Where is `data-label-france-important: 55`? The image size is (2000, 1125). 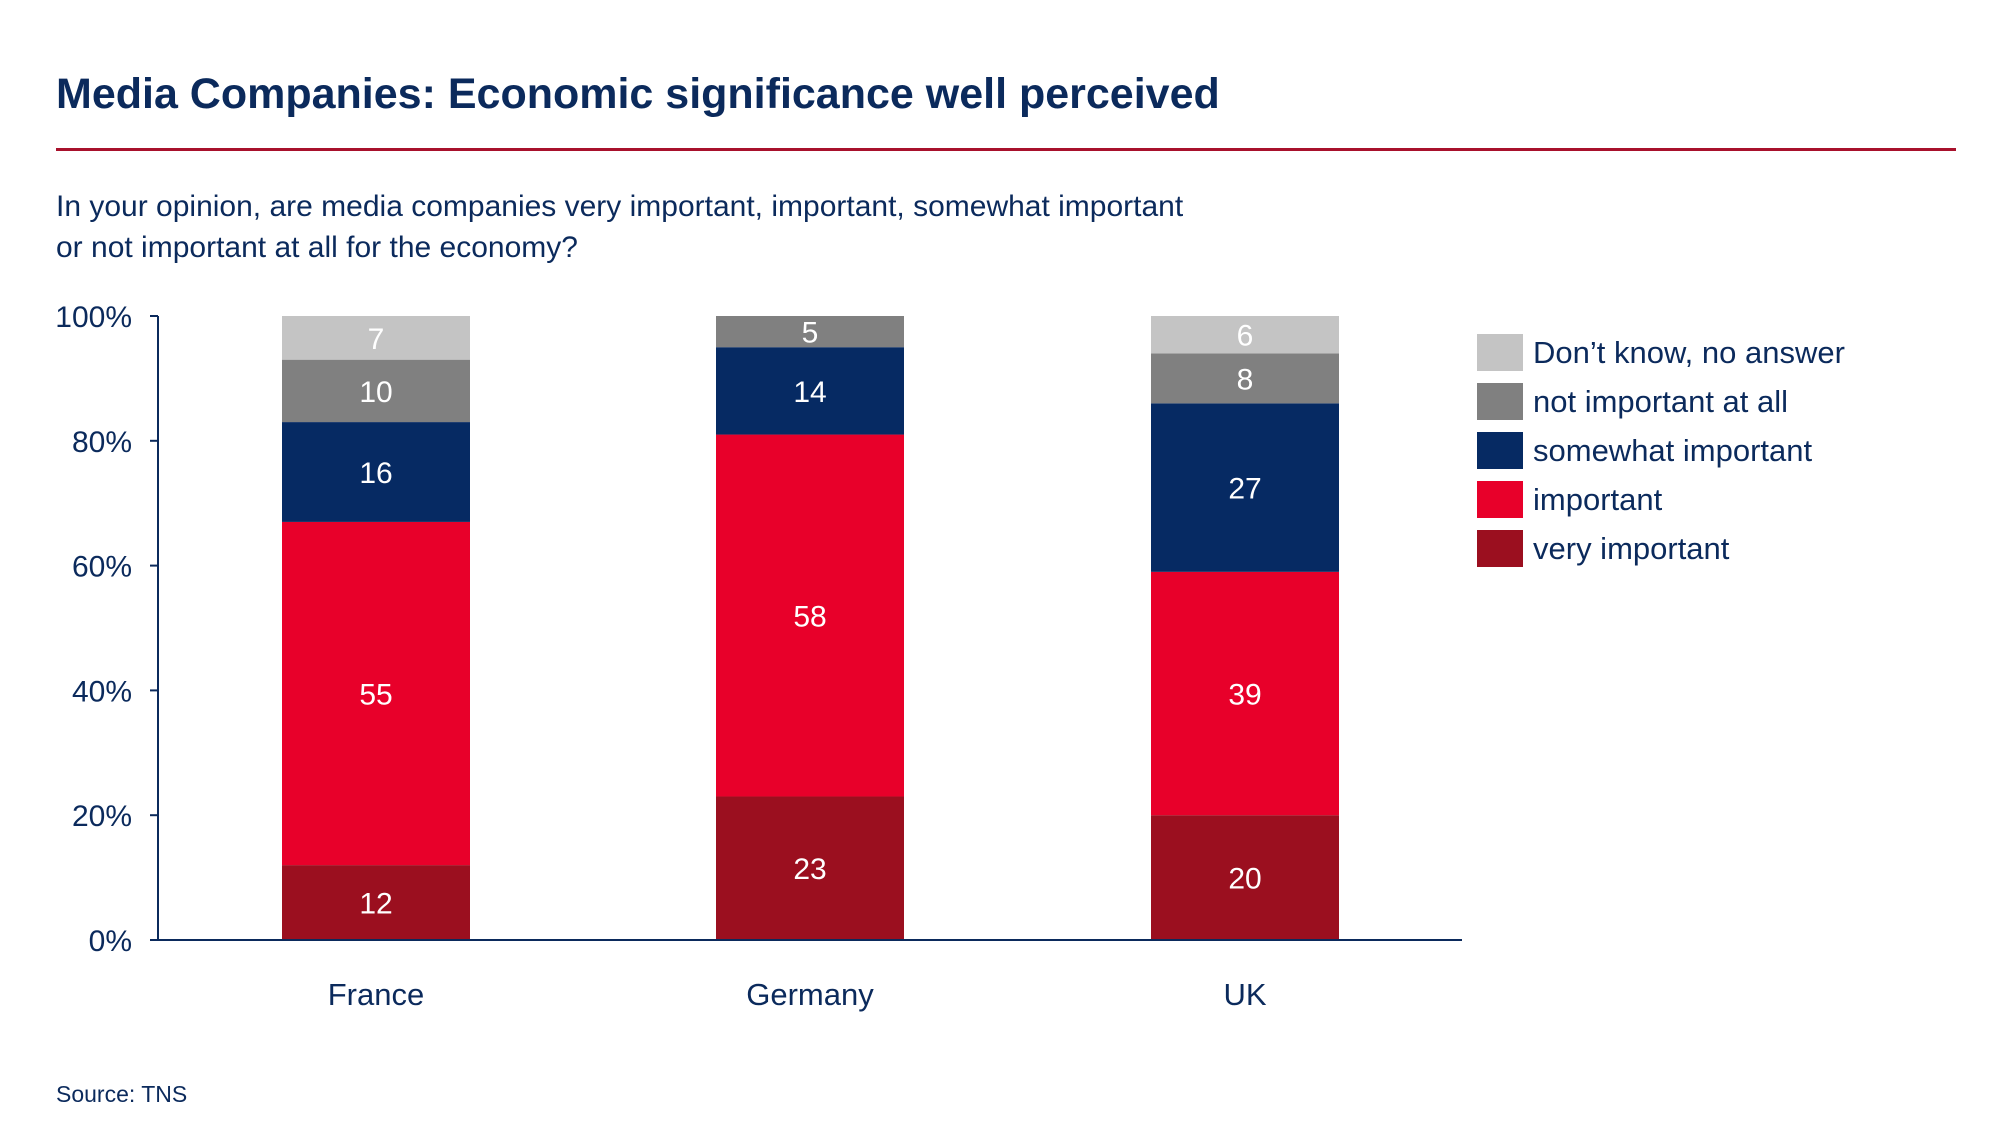
data-label-france-important: 55 is located at coordinates (375, 695).